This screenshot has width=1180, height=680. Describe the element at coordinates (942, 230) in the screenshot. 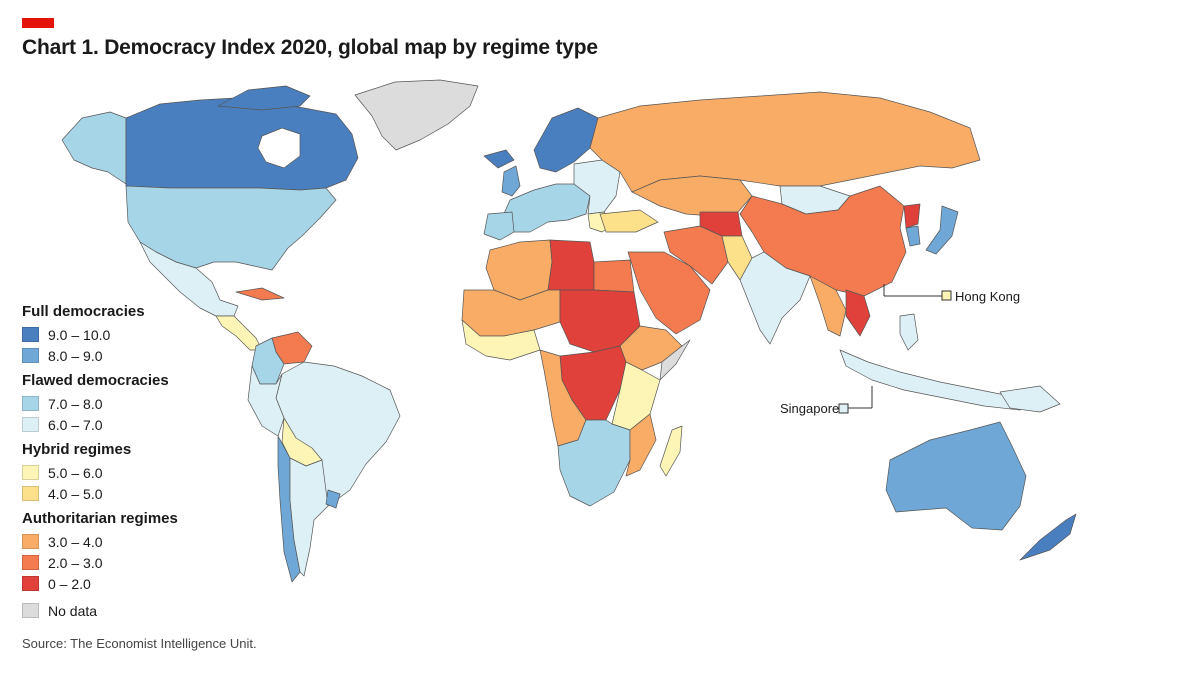

I see `region-japan` at that location.